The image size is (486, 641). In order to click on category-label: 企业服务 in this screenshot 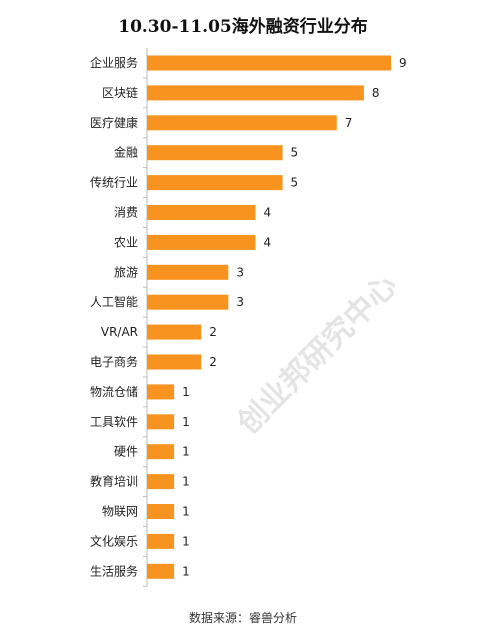, I will do `click(114, 62)`.